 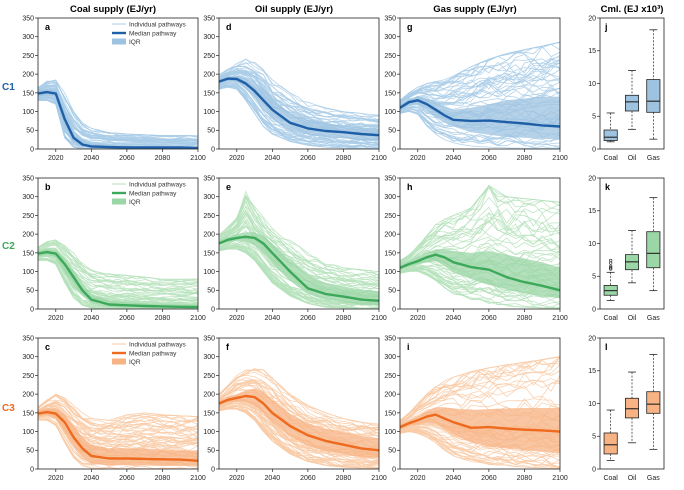 What do you see at coordinates (632, 256) in the screenshot?
I see `box-oil` at bounding box center [632, 256].